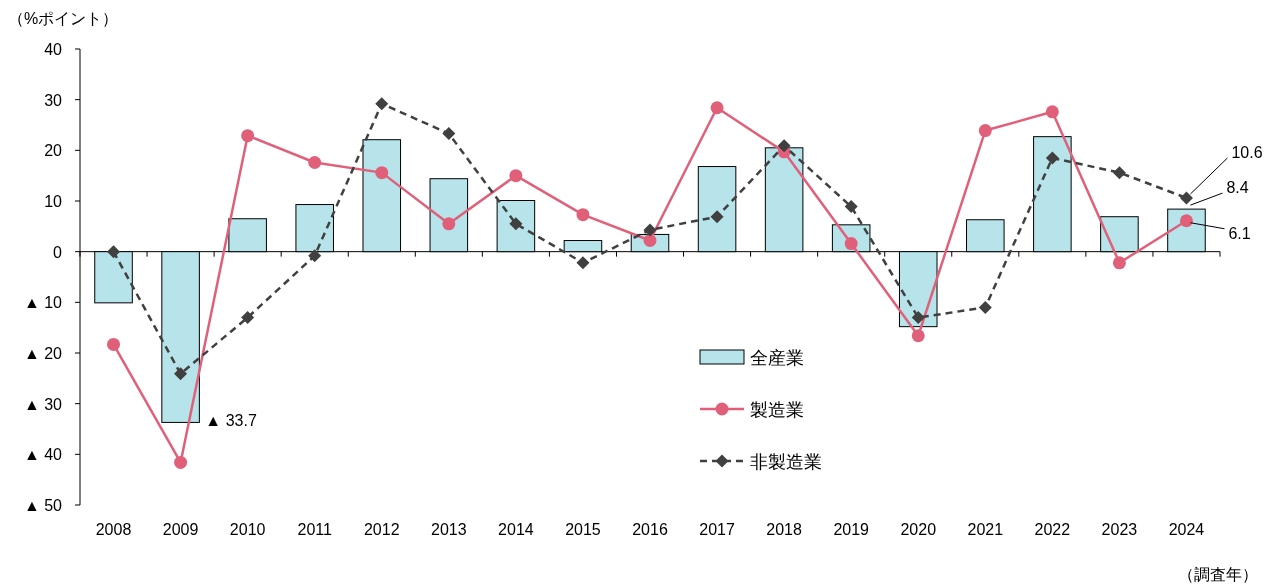 This screenshot has width=1268, height=587. What do you see at coordinates (43, 455) in the screenshot?
I see `y-tick-label: ▲ 40` at bounding box center [43, 455].